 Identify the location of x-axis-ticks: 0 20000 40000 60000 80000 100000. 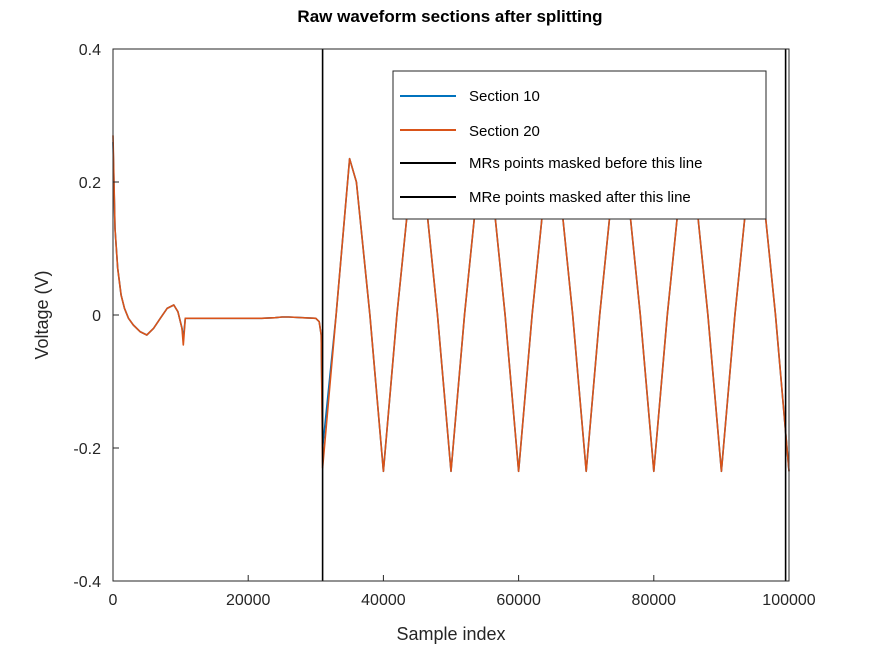
(462, 592).